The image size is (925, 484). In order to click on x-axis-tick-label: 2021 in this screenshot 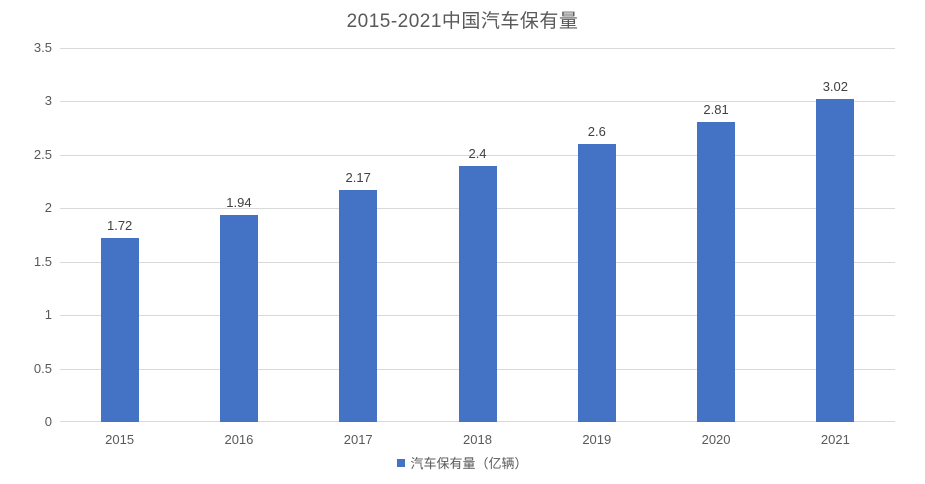, I will do `click(835, 439)`.